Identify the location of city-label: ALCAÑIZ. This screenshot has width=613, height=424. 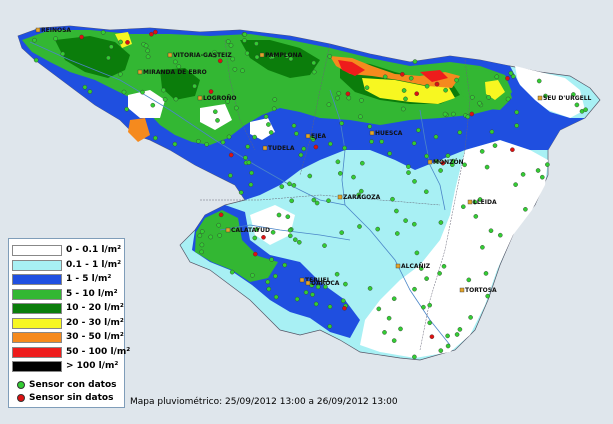
(416, 266).